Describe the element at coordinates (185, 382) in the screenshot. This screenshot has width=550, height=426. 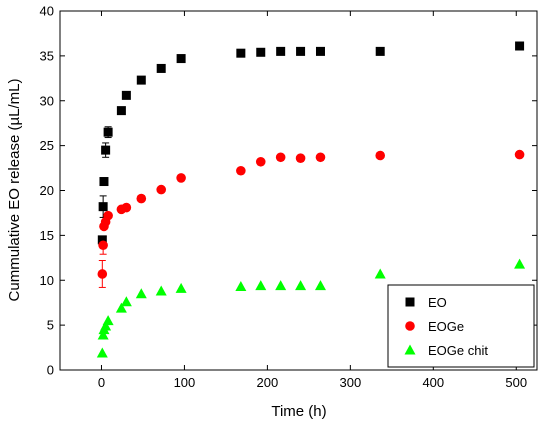
I see `x-tick-label: 100` at that location.